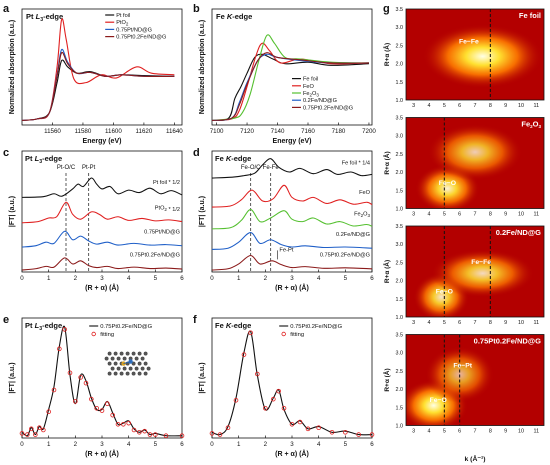 The image size is (550, 465). Describe the element at coordinates (122, 23) in the screenshot. I see `legend-label: PtO2` at that location.